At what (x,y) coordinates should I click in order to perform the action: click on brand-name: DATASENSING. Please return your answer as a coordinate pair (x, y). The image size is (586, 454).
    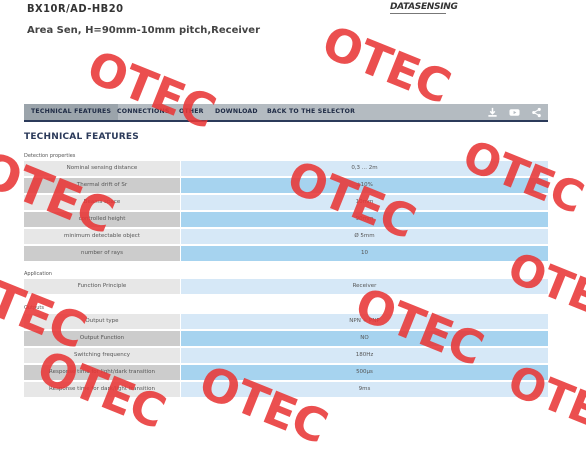
    Looking at the image, I should click on (424, 7).